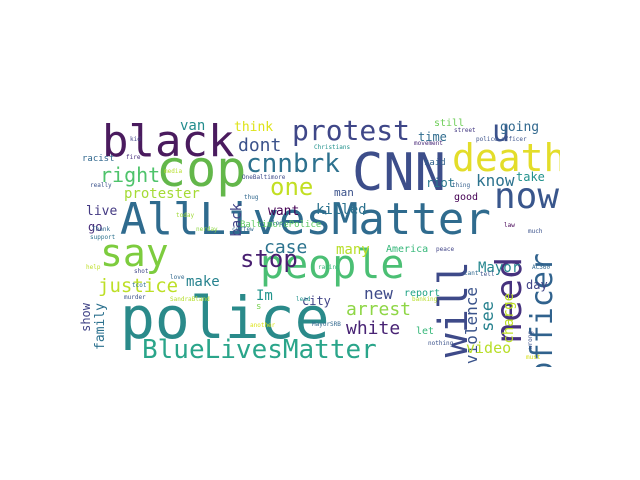 Image resolution: width=640 pixels, height=480 pixels. I want to click on word-help: help, so click(93, 267).